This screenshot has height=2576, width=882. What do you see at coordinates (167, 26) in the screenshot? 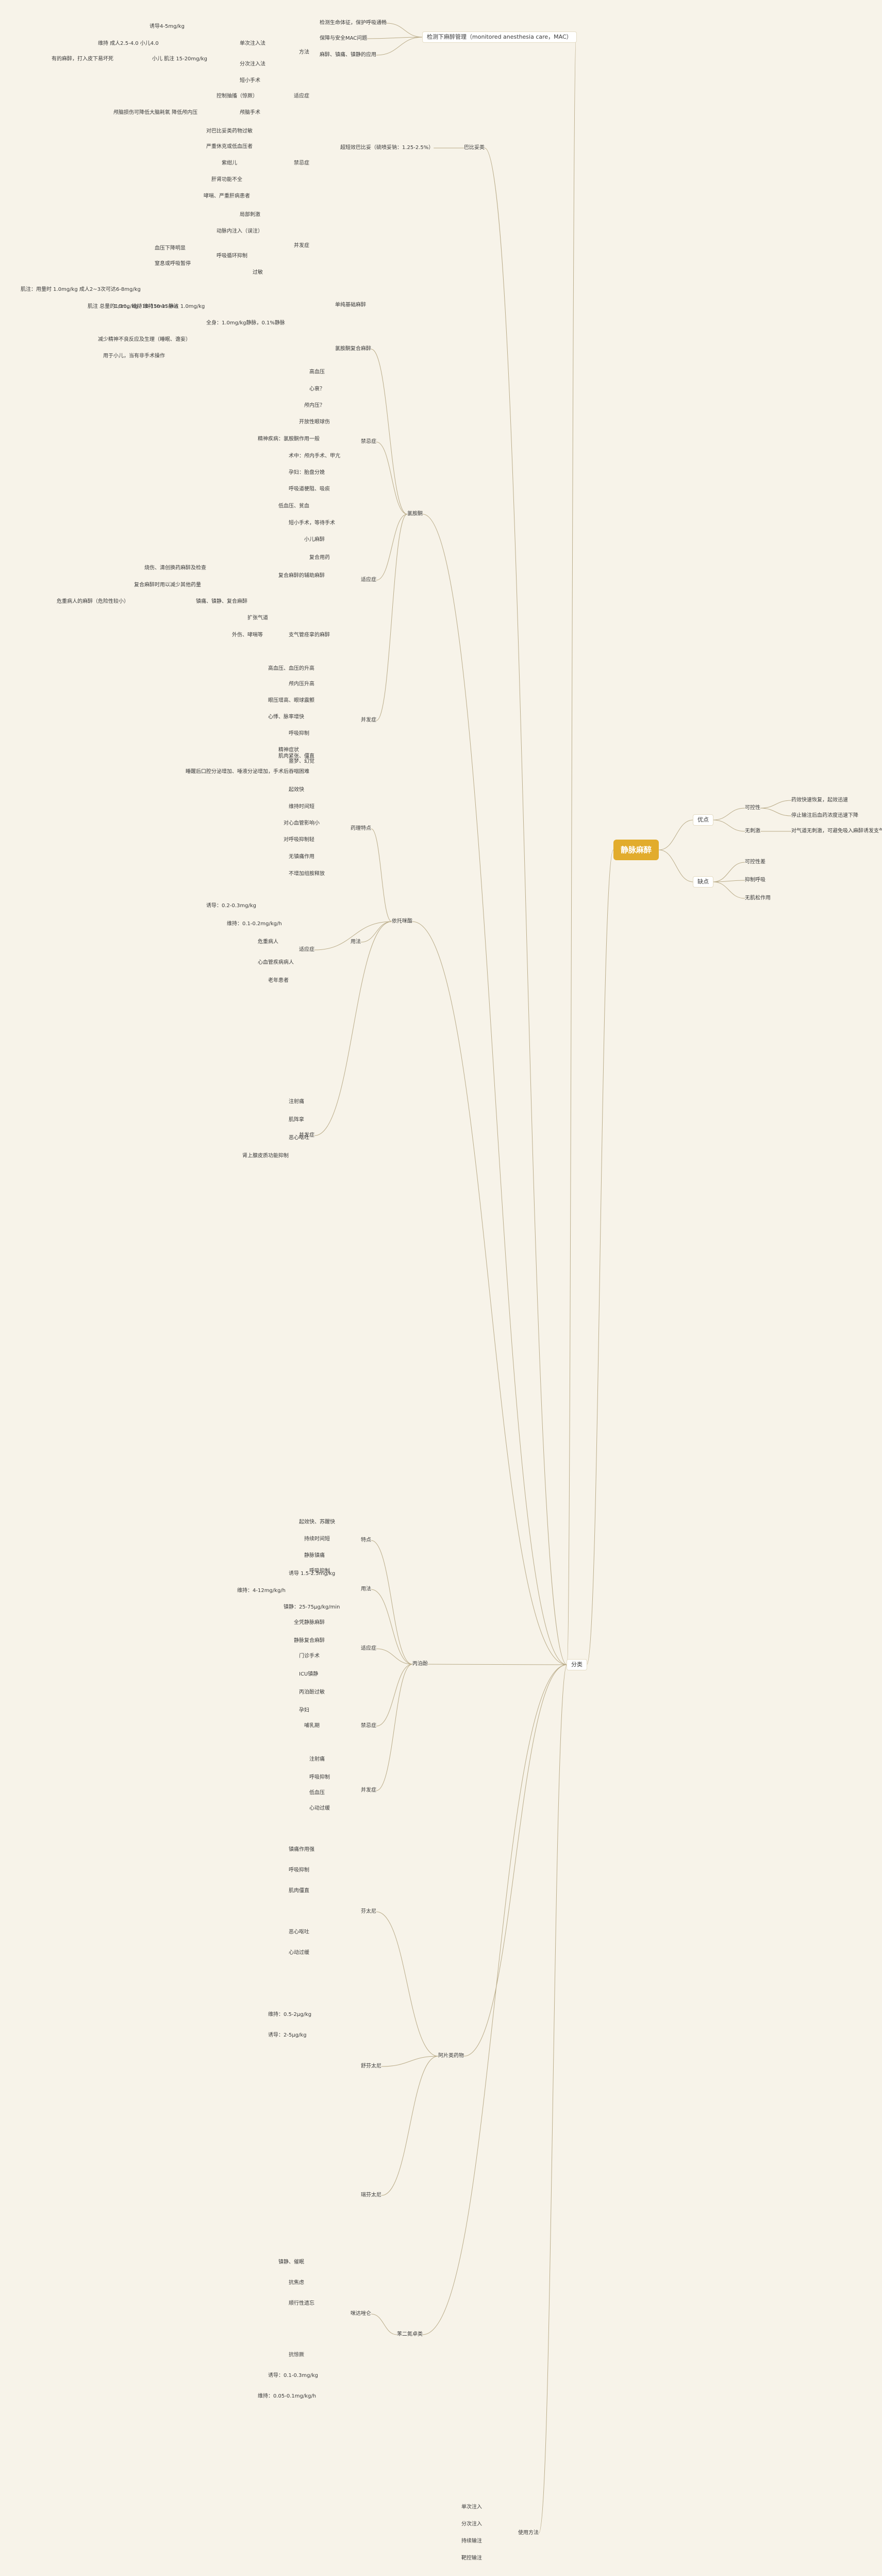
I see `thio-m1: 诱导4-5mg/kg` at bounding box center [167, 26].